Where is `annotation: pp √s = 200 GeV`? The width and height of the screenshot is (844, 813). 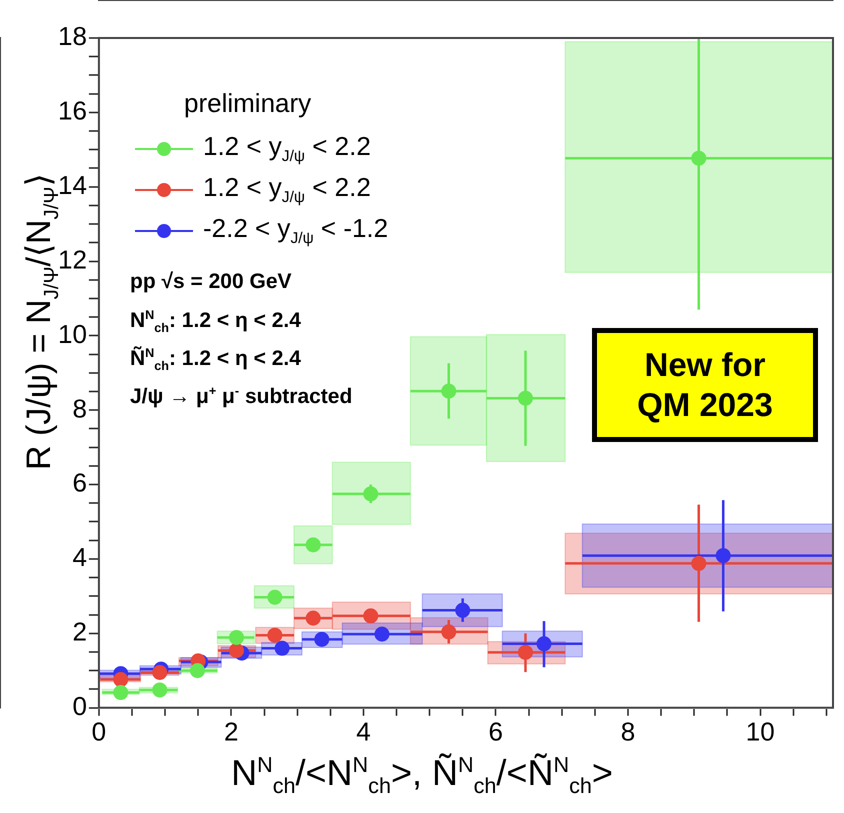
annotation: pp √s = 200 GeV is located at coordinates (211, 282).